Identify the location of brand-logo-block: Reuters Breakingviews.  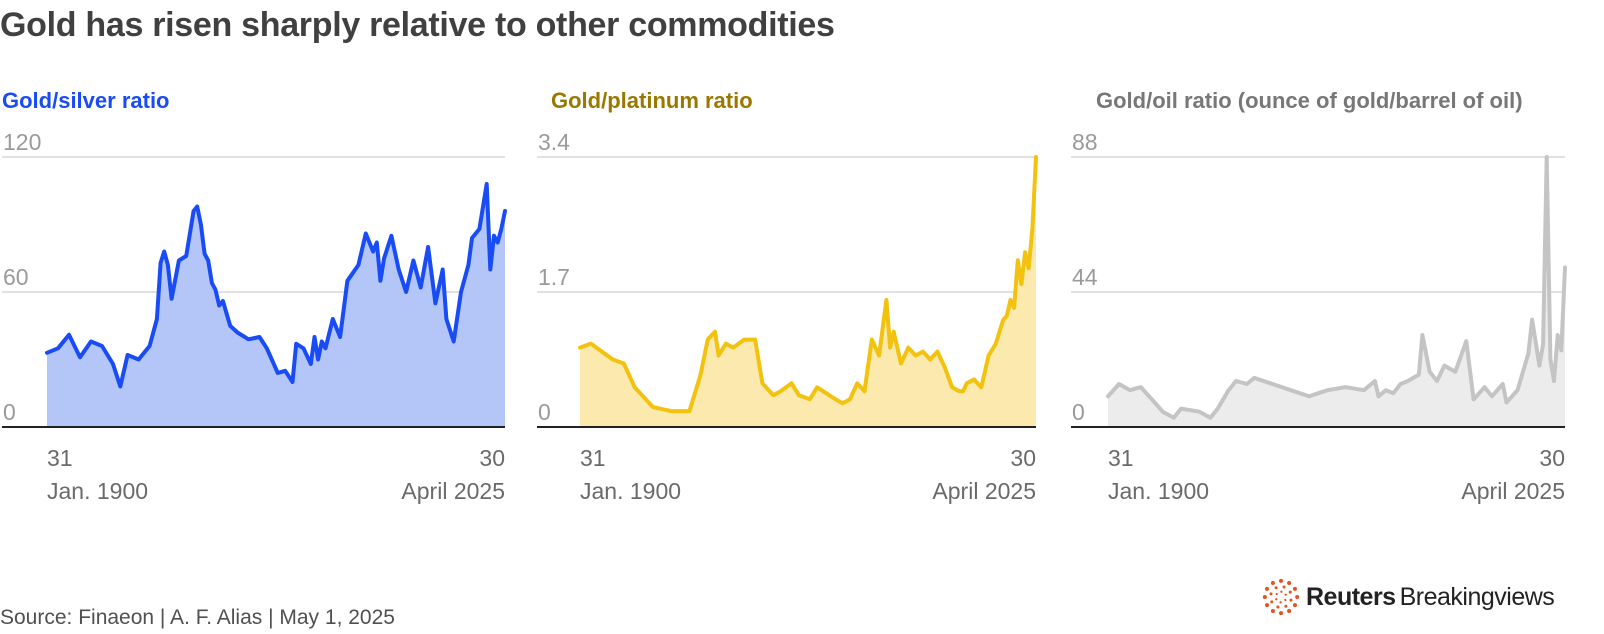
(1408, 597).